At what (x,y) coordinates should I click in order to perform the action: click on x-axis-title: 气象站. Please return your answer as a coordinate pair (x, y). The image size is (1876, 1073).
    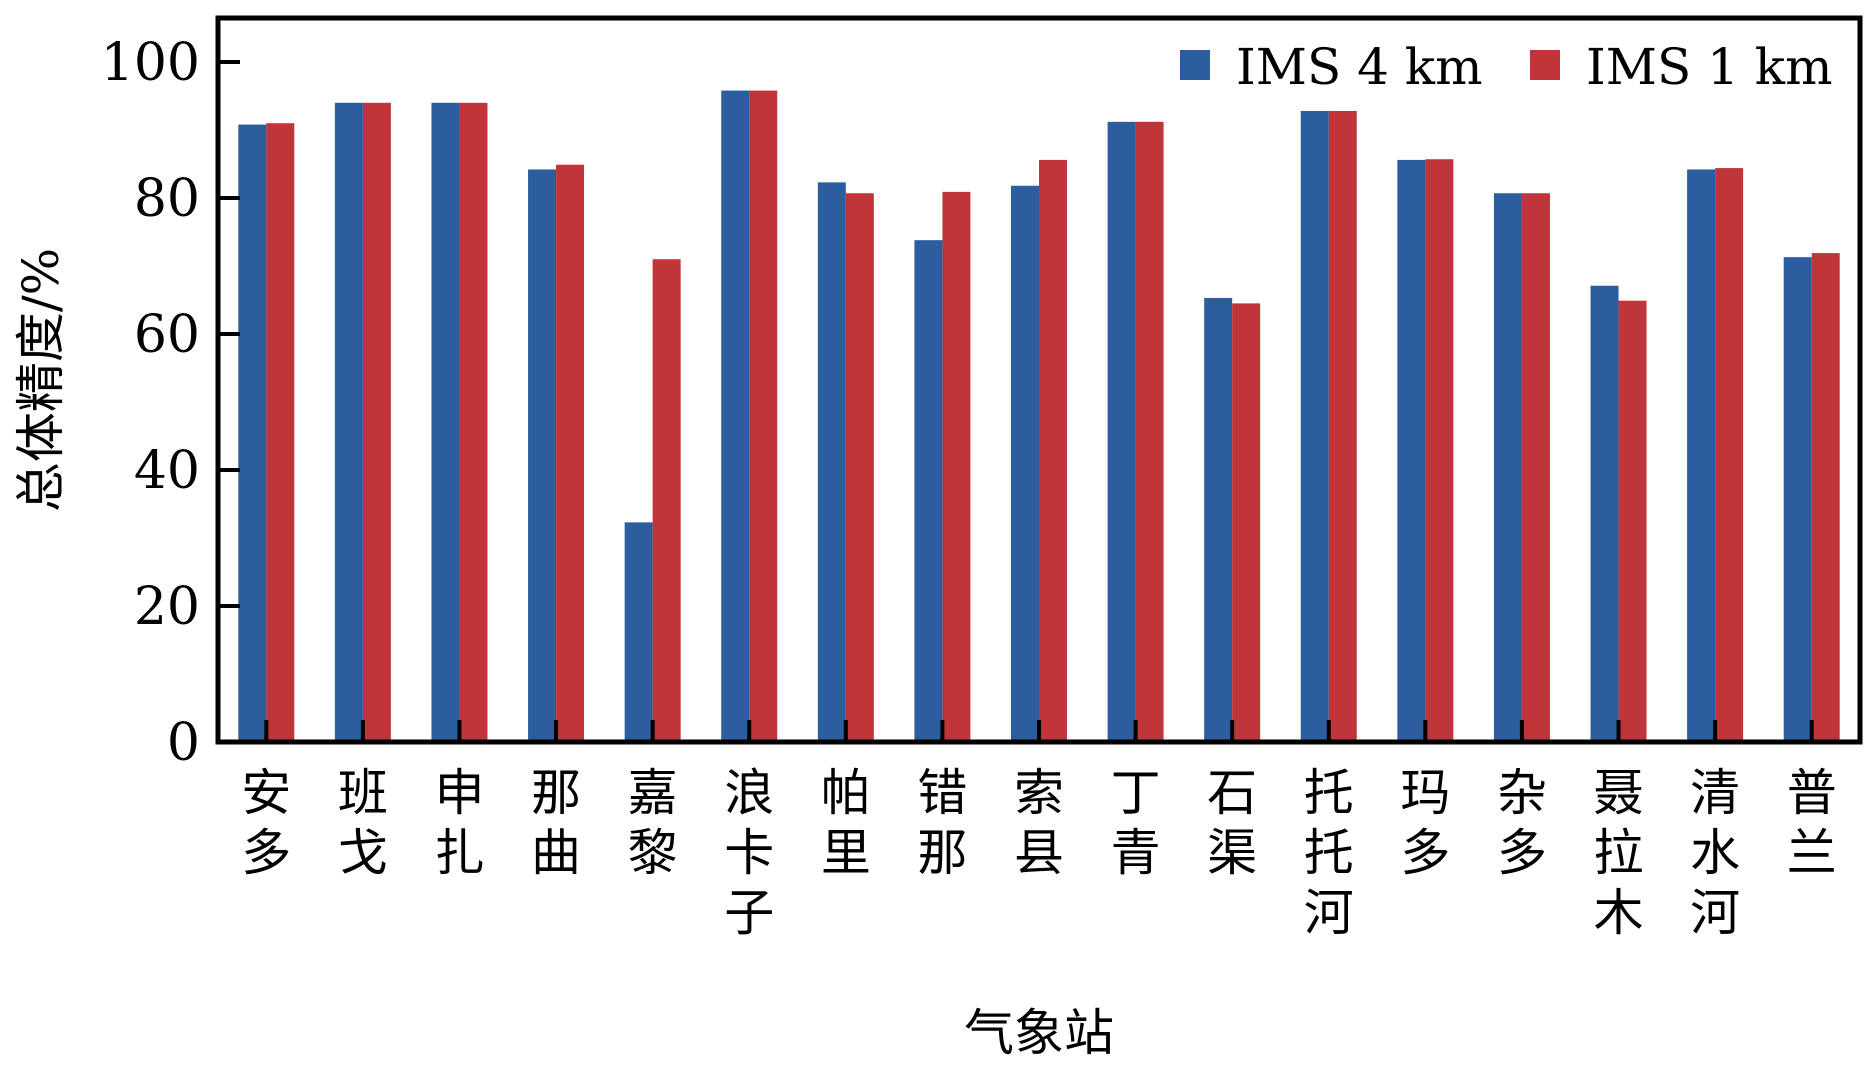
    Looking at the image, I should click on (1039, 1033).